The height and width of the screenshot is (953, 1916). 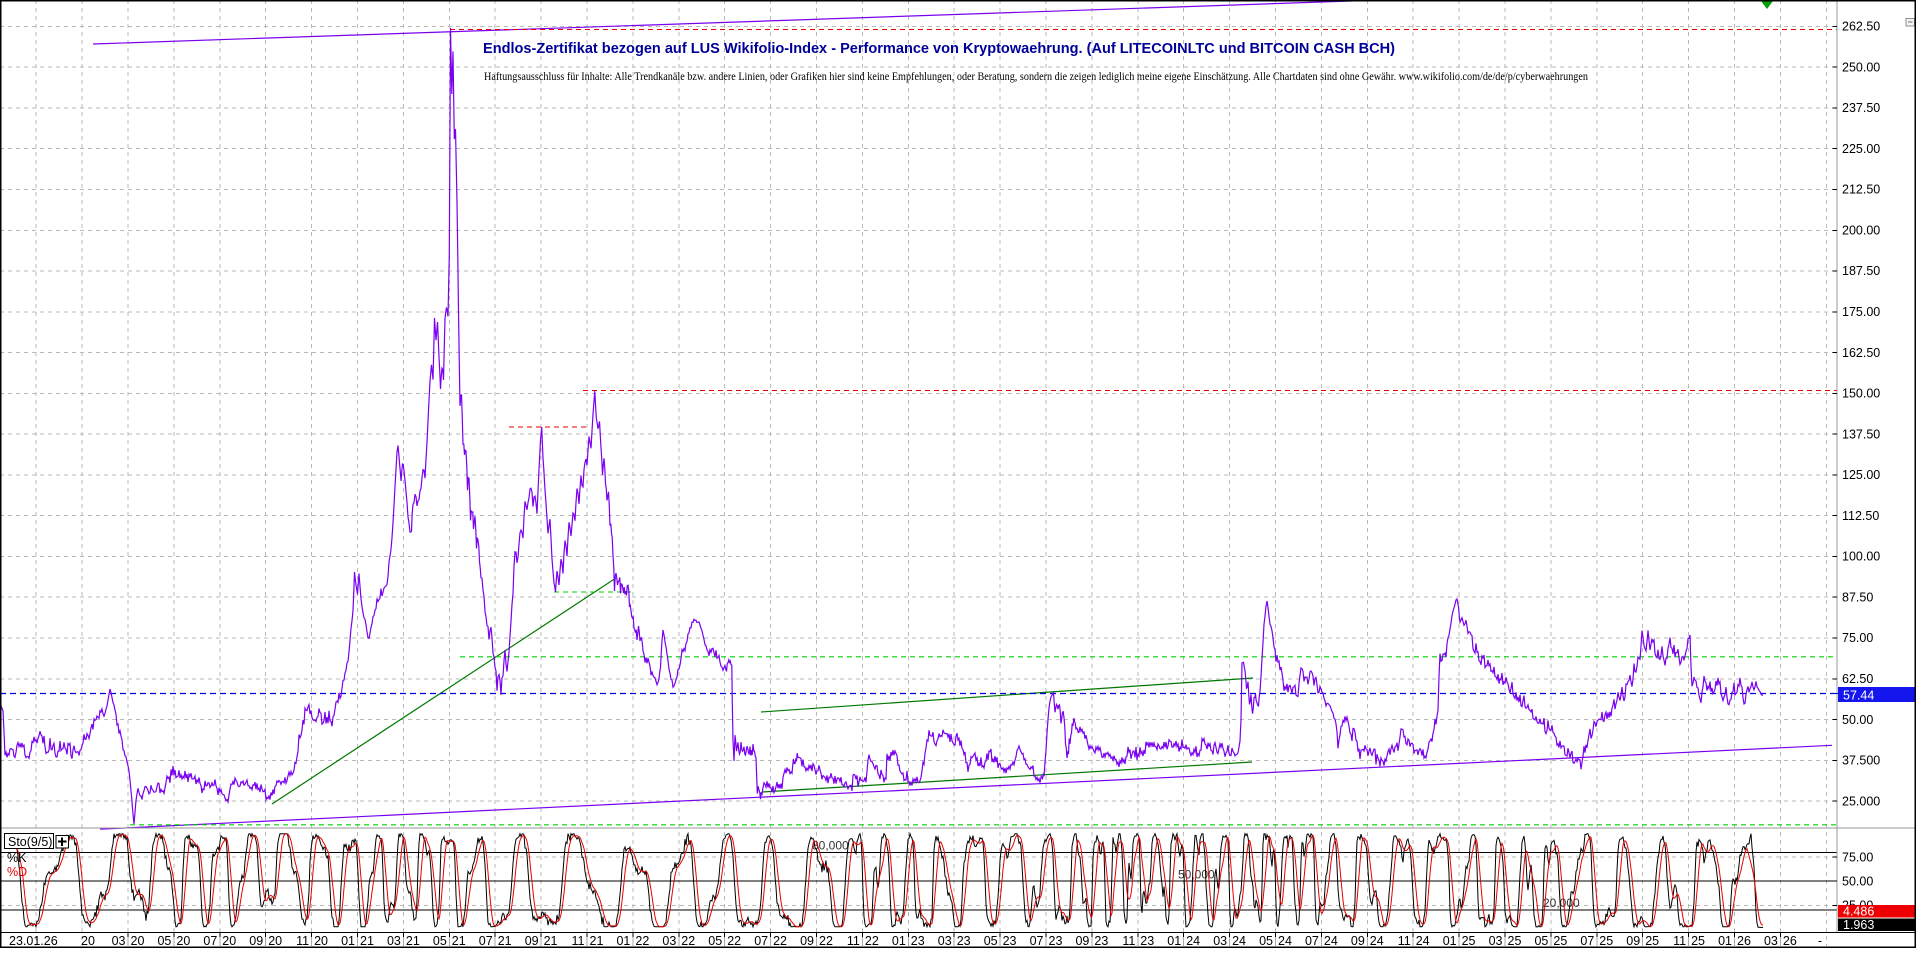 What do you see at coordinates (1861, 27) in the screenshot?
I see `svg-text: 262.50` at bounding box center [1861, 27].